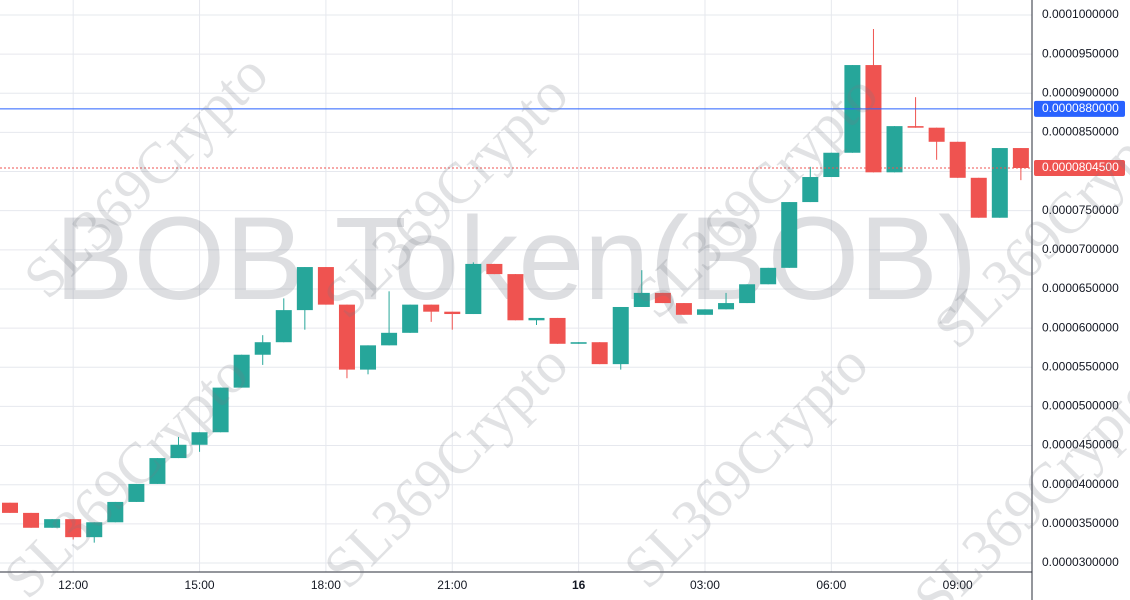  I want to click on x-tick-label: 12:00, so click(73, 585).